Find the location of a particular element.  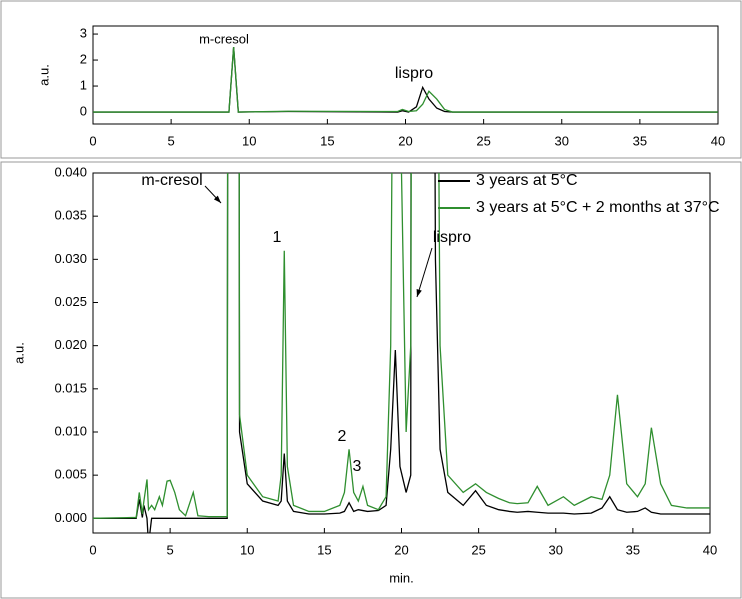

y-tick-label: 0.030 is located at coordinates (70, 258).